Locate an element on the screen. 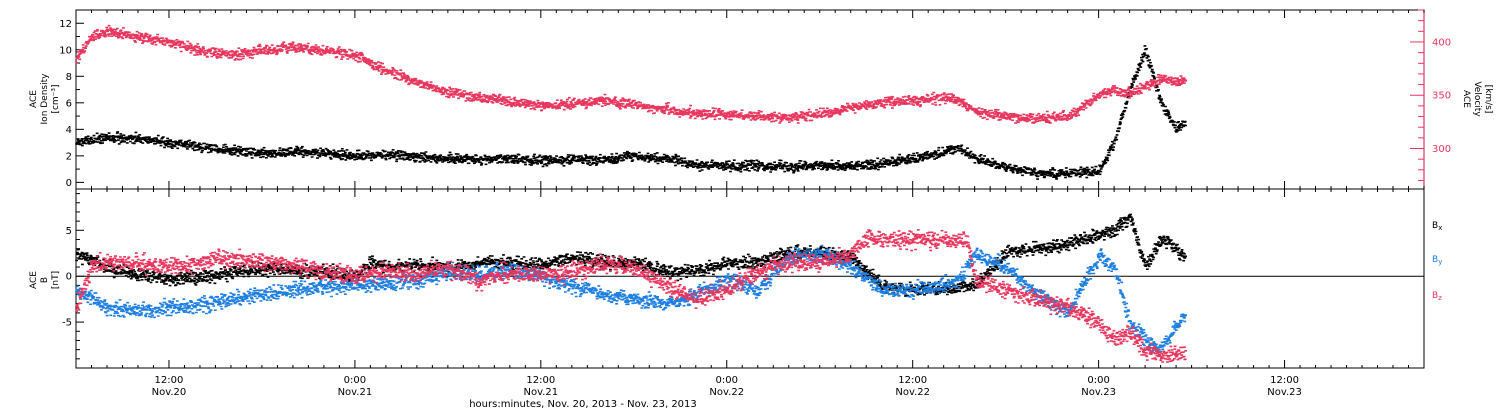  velocity-label-name: Velocity is located at coordinates (1477, 99).